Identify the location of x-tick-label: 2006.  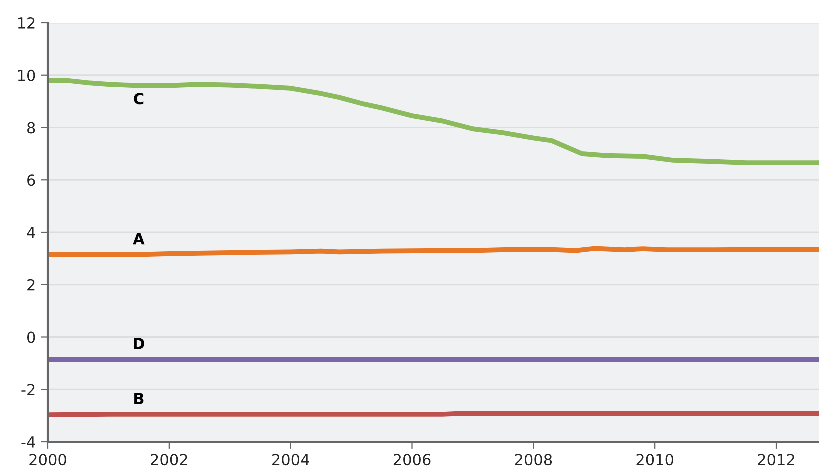
(412, 460).